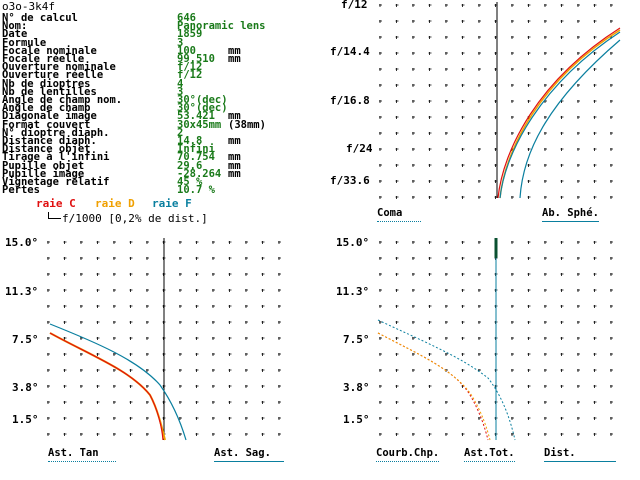  What do you see at coordinates (196, 116) in the screenshot?
I see `param-value: 53.421` at bounding box center [196, 116].